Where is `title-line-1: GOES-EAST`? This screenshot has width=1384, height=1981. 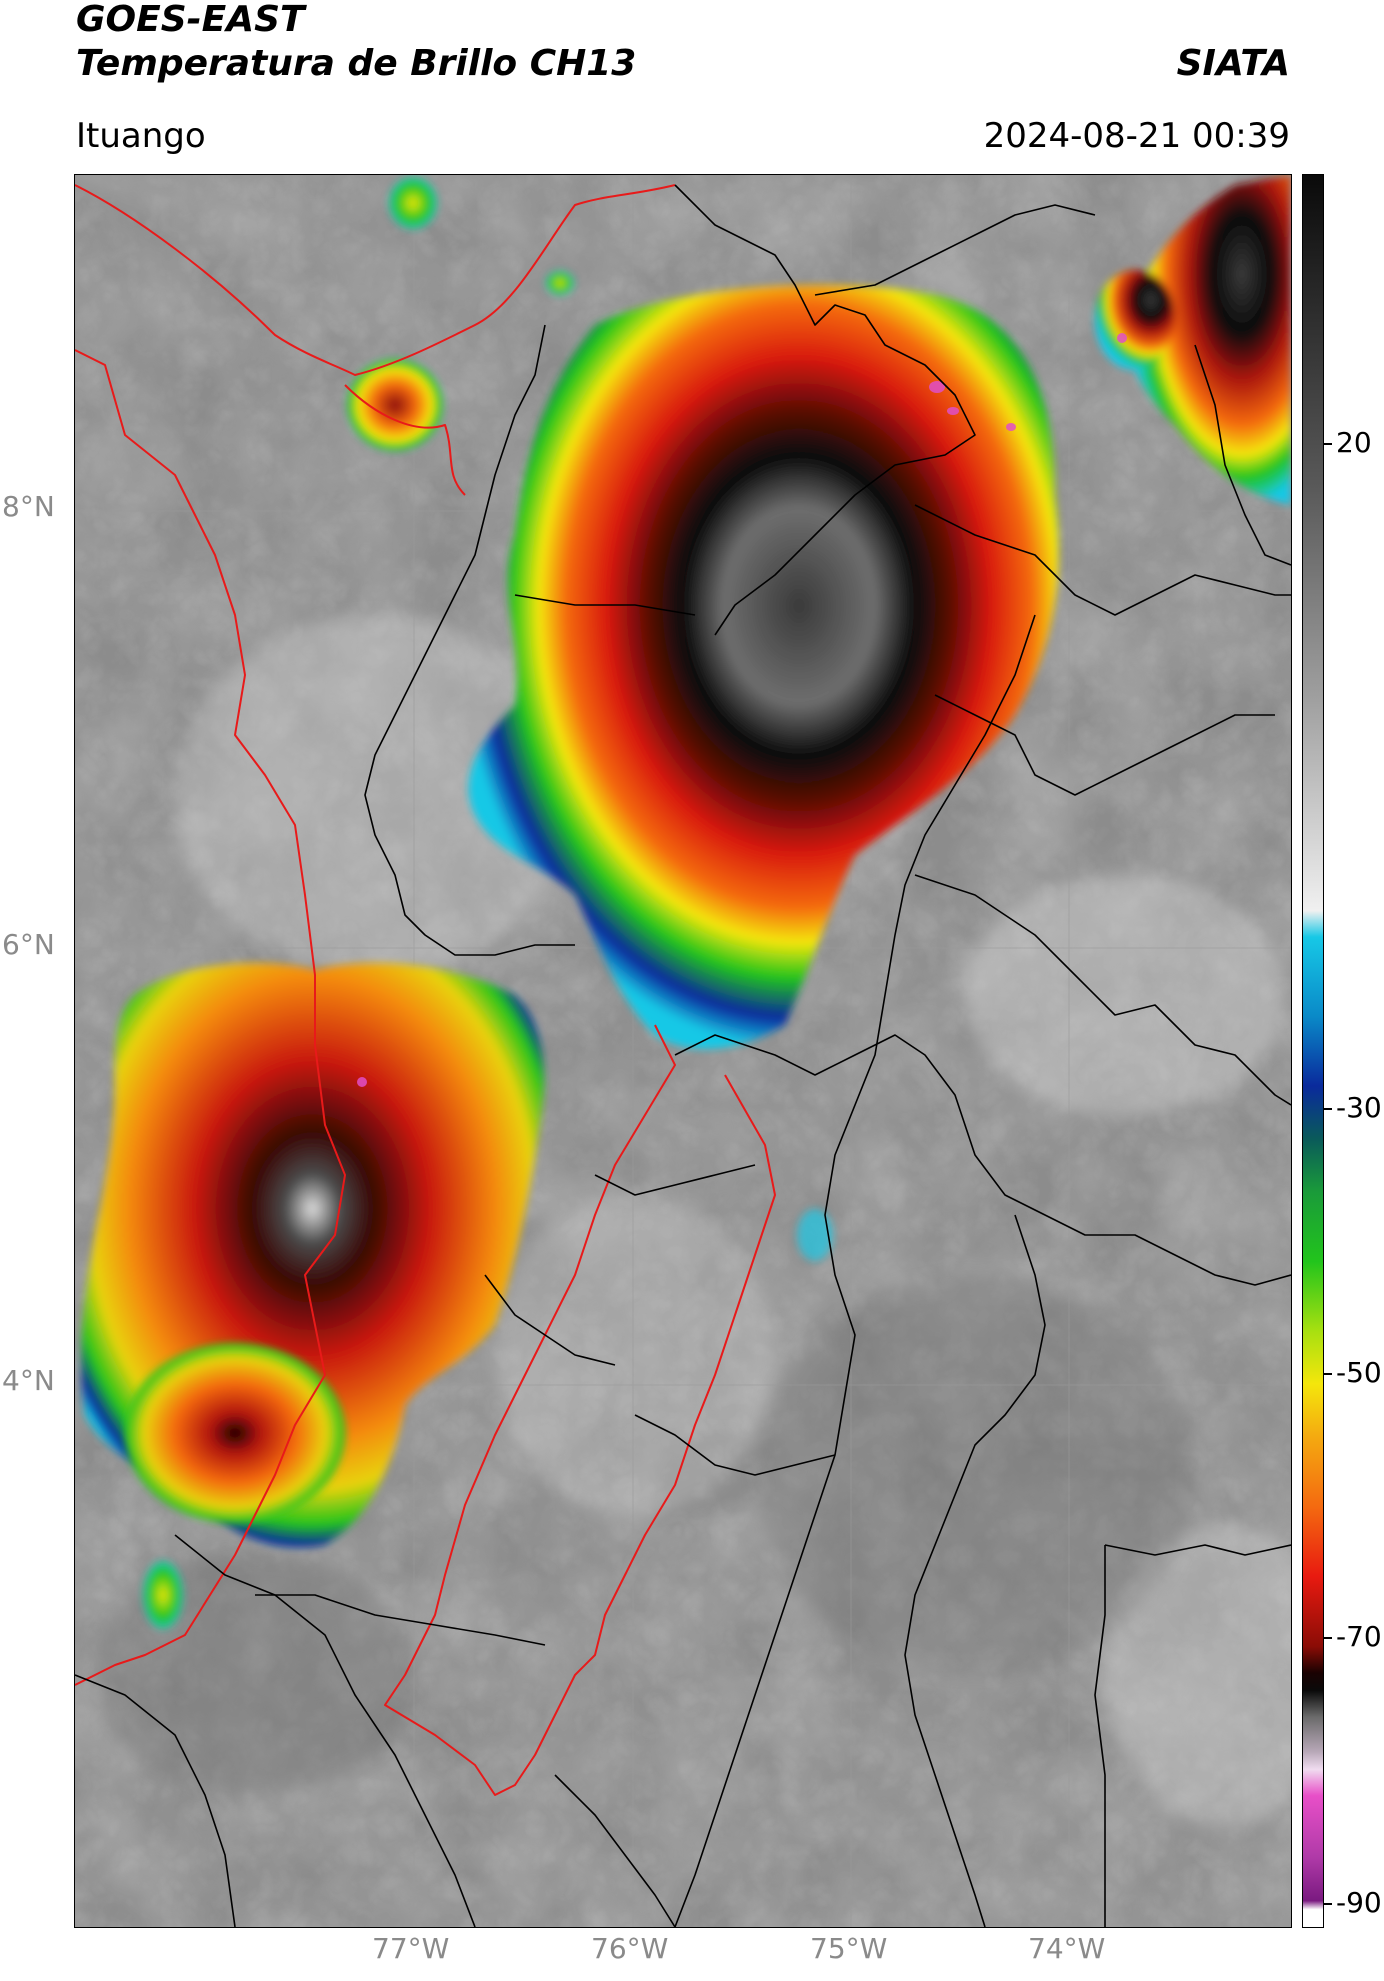 title-line-1: GOES-EAST is located at coordinates (190, 20).